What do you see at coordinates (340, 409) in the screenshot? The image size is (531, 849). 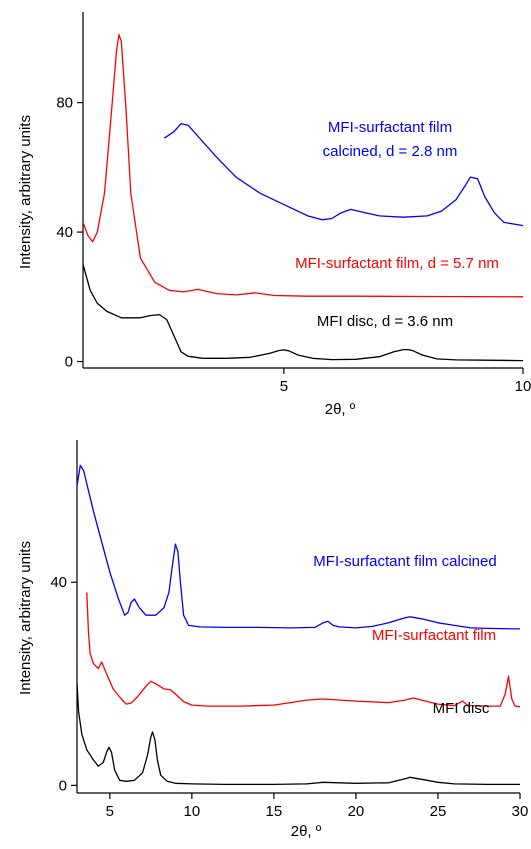 I see `top-xlabel: 2θ, º` at bounding box center [340, 409].